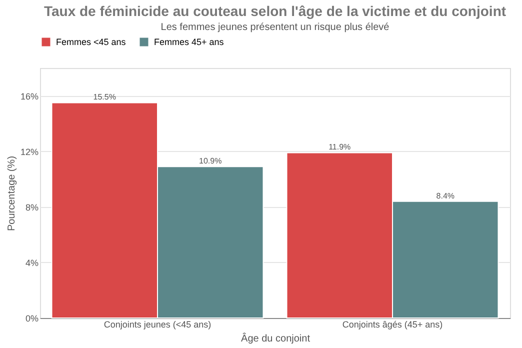  Describe the element at coordinates (12, 194) in the screenshot. I see `y-axis-title: Pourcentage (%)` at that location.